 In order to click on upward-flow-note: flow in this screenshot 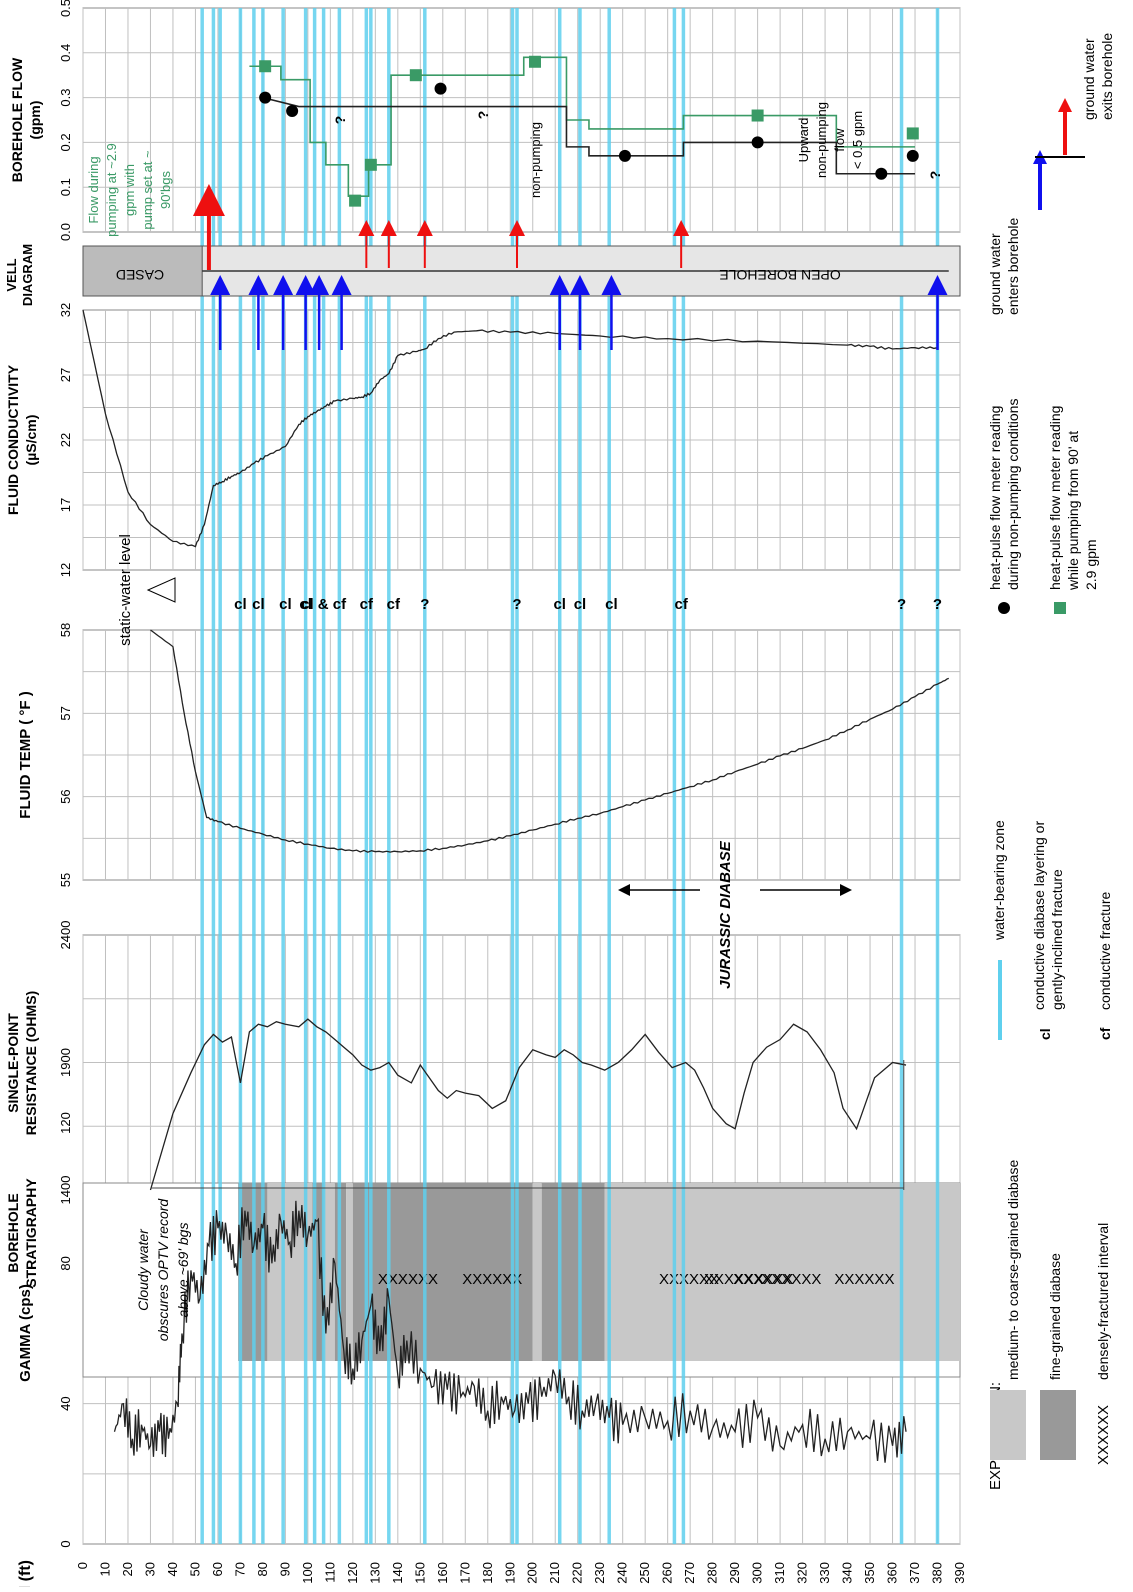, I will do `click(839, 140)`.